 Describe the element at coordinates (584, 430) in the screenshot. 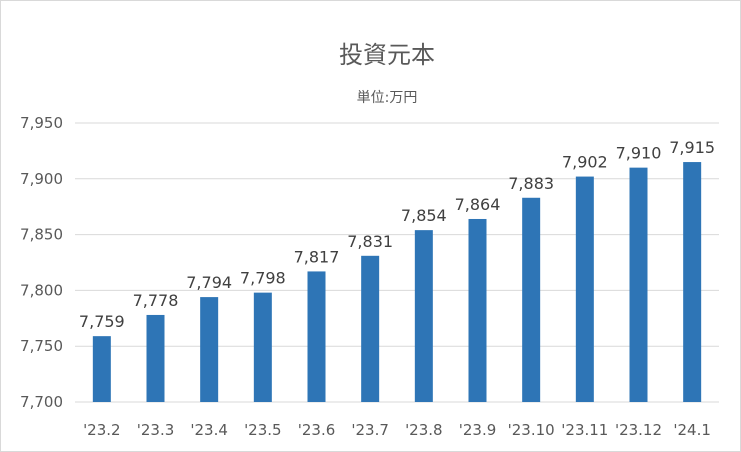

I see `x-tick-label: '23.11` at that location.